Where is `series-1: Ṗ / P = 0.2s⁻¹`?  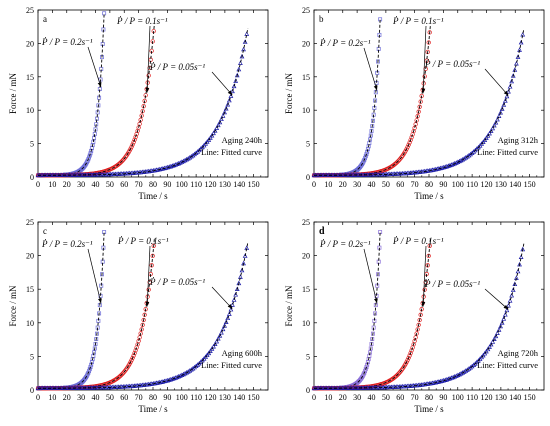
series-1: Ṗ / P = 0.2s⁻¹ is located at coordinates (347, 97).